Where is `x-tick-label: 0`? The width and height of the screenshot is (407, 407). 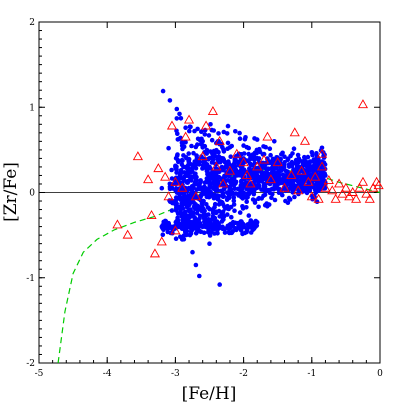 x-tick-label: 0 is located at coordinates (380, 374).